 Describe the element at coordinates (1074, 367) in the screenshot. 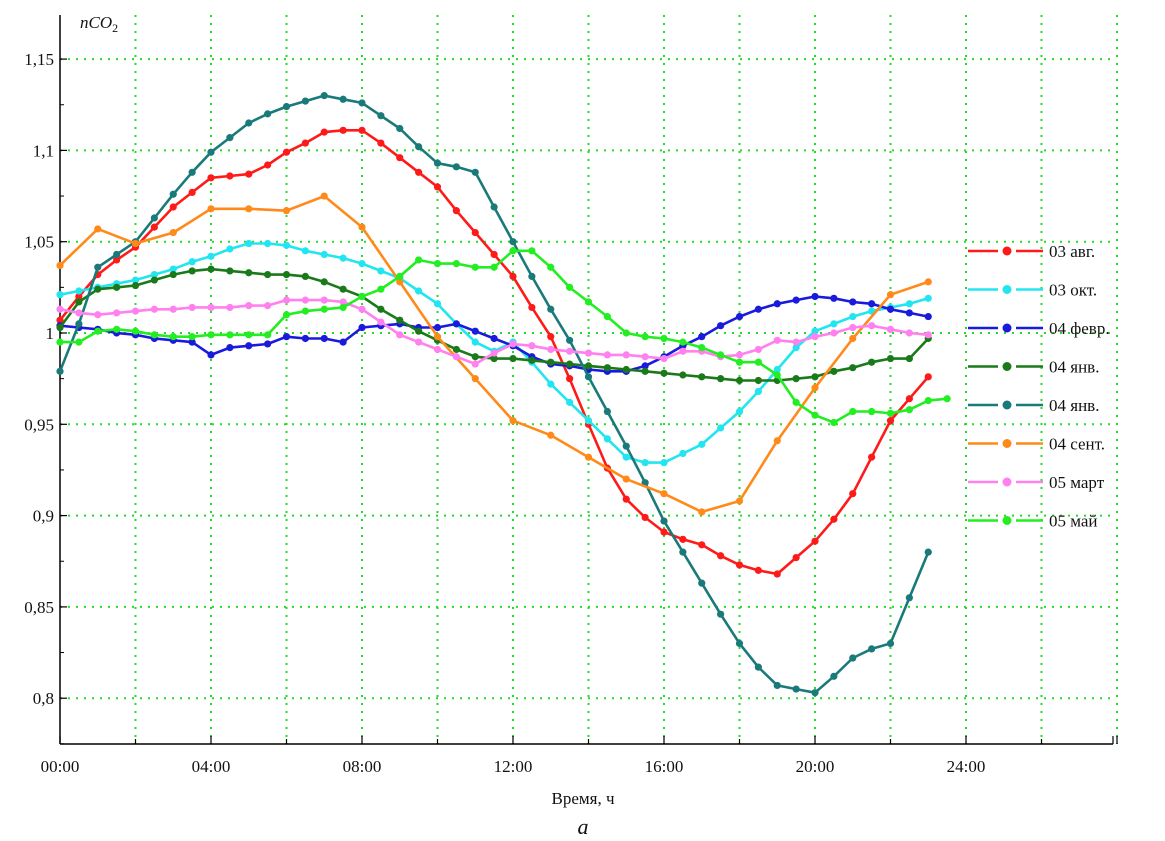

I see `legend-label: 04 янв.` at that location.